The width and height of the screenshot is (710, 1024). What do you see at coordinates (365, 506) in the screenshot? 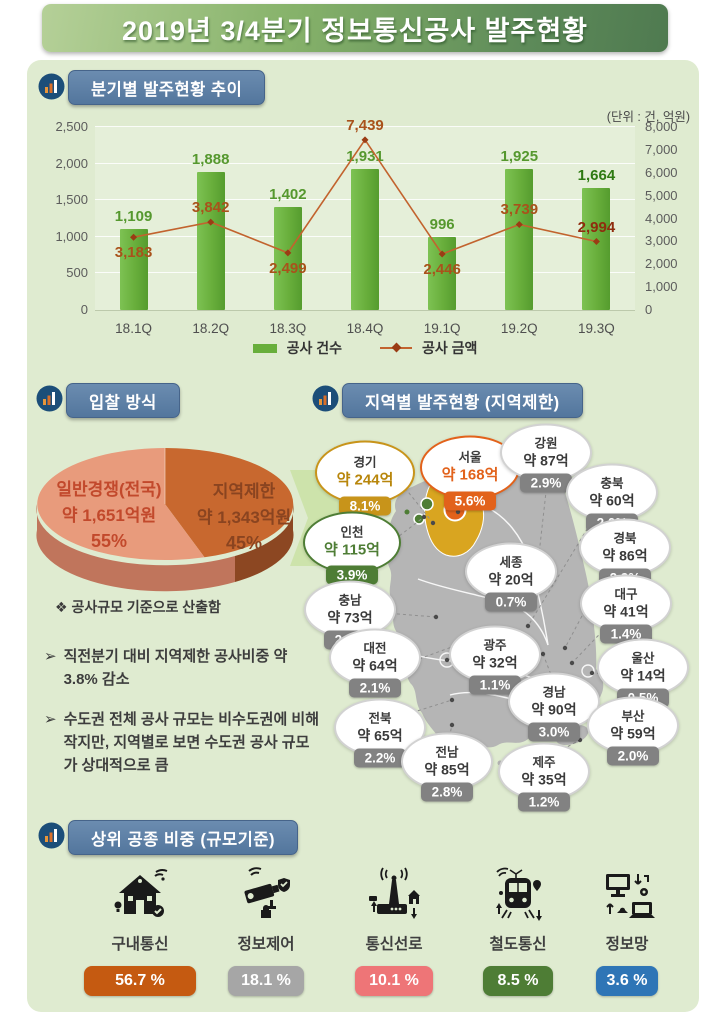
I see `region-percent-tab: 8.1%` at bounding box center [365, 506].